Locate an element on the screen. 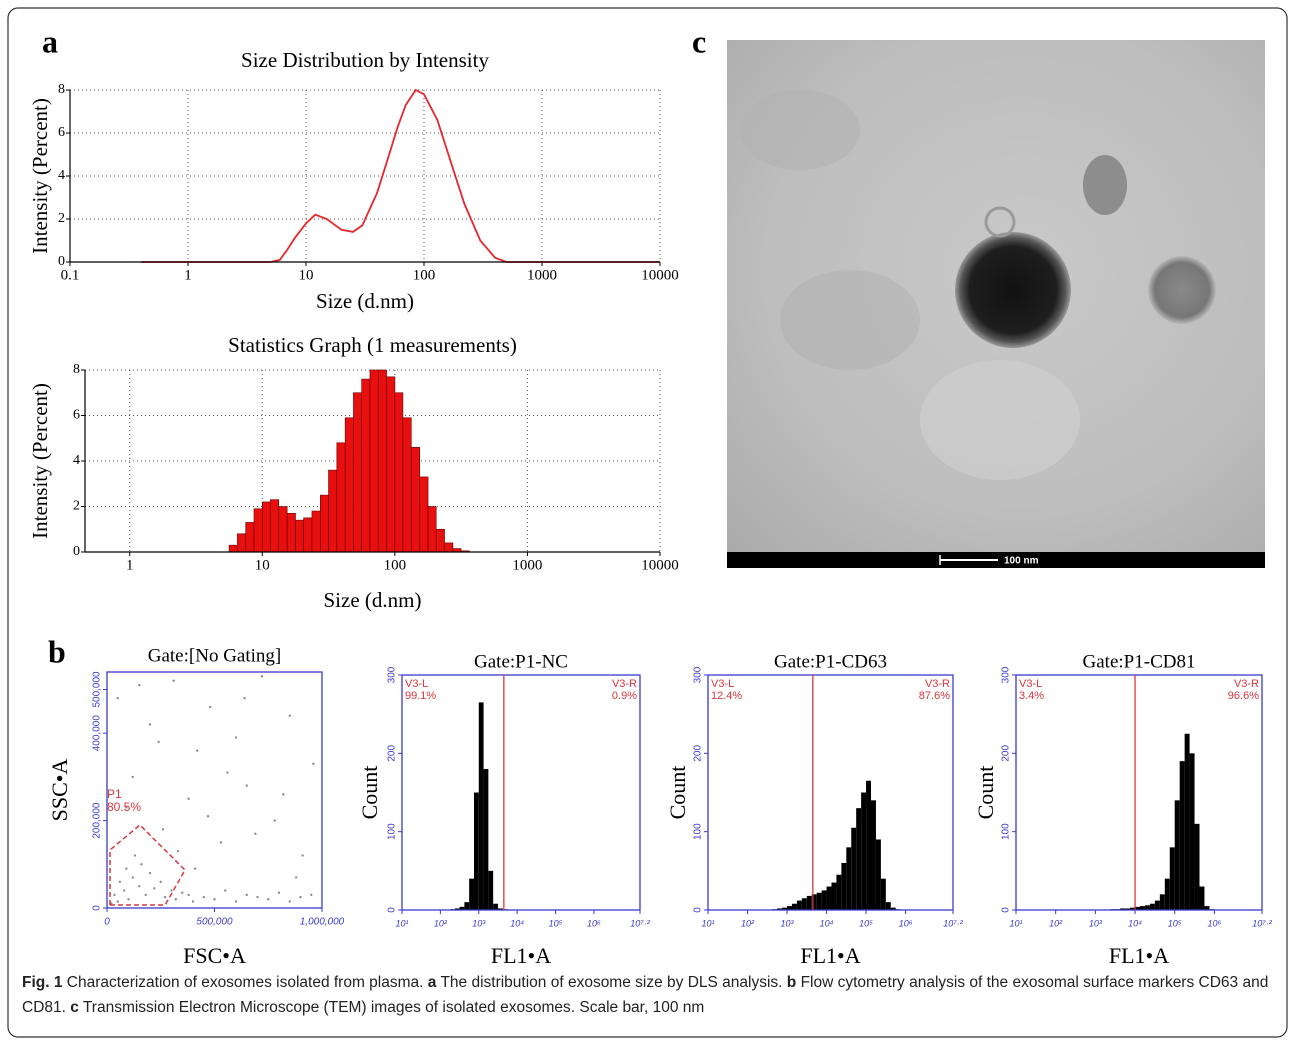 The width and height of the screenshot is (1295, 1045). x-axis-label: FL1•A is located at coordinates (521, 955).